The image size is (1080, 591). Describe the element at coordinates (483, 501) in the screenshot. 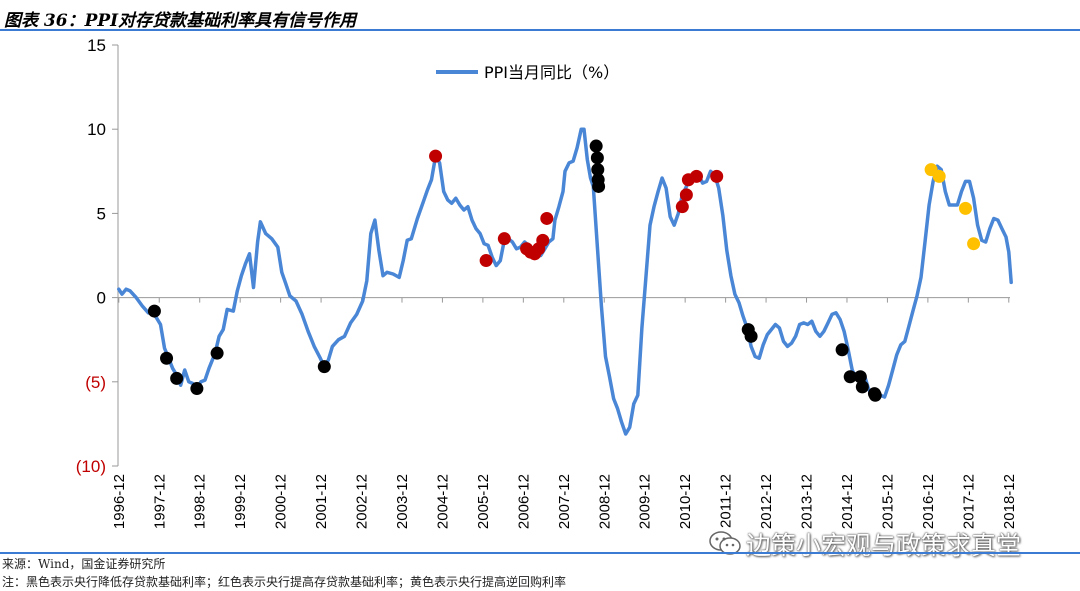

I see `x-tick-label: 2005-12` at that location.